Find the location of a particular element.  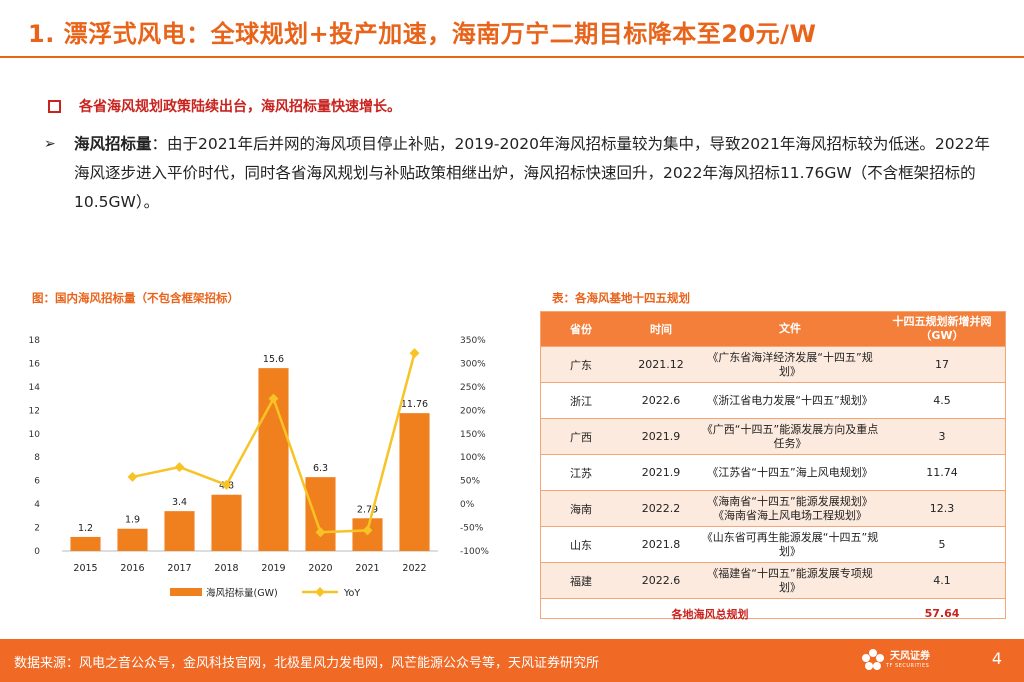

table-row: 福建 2022.6 《福建省“十四五”能源发展专项规划》 4.1 is located at coordinates (773, 580).